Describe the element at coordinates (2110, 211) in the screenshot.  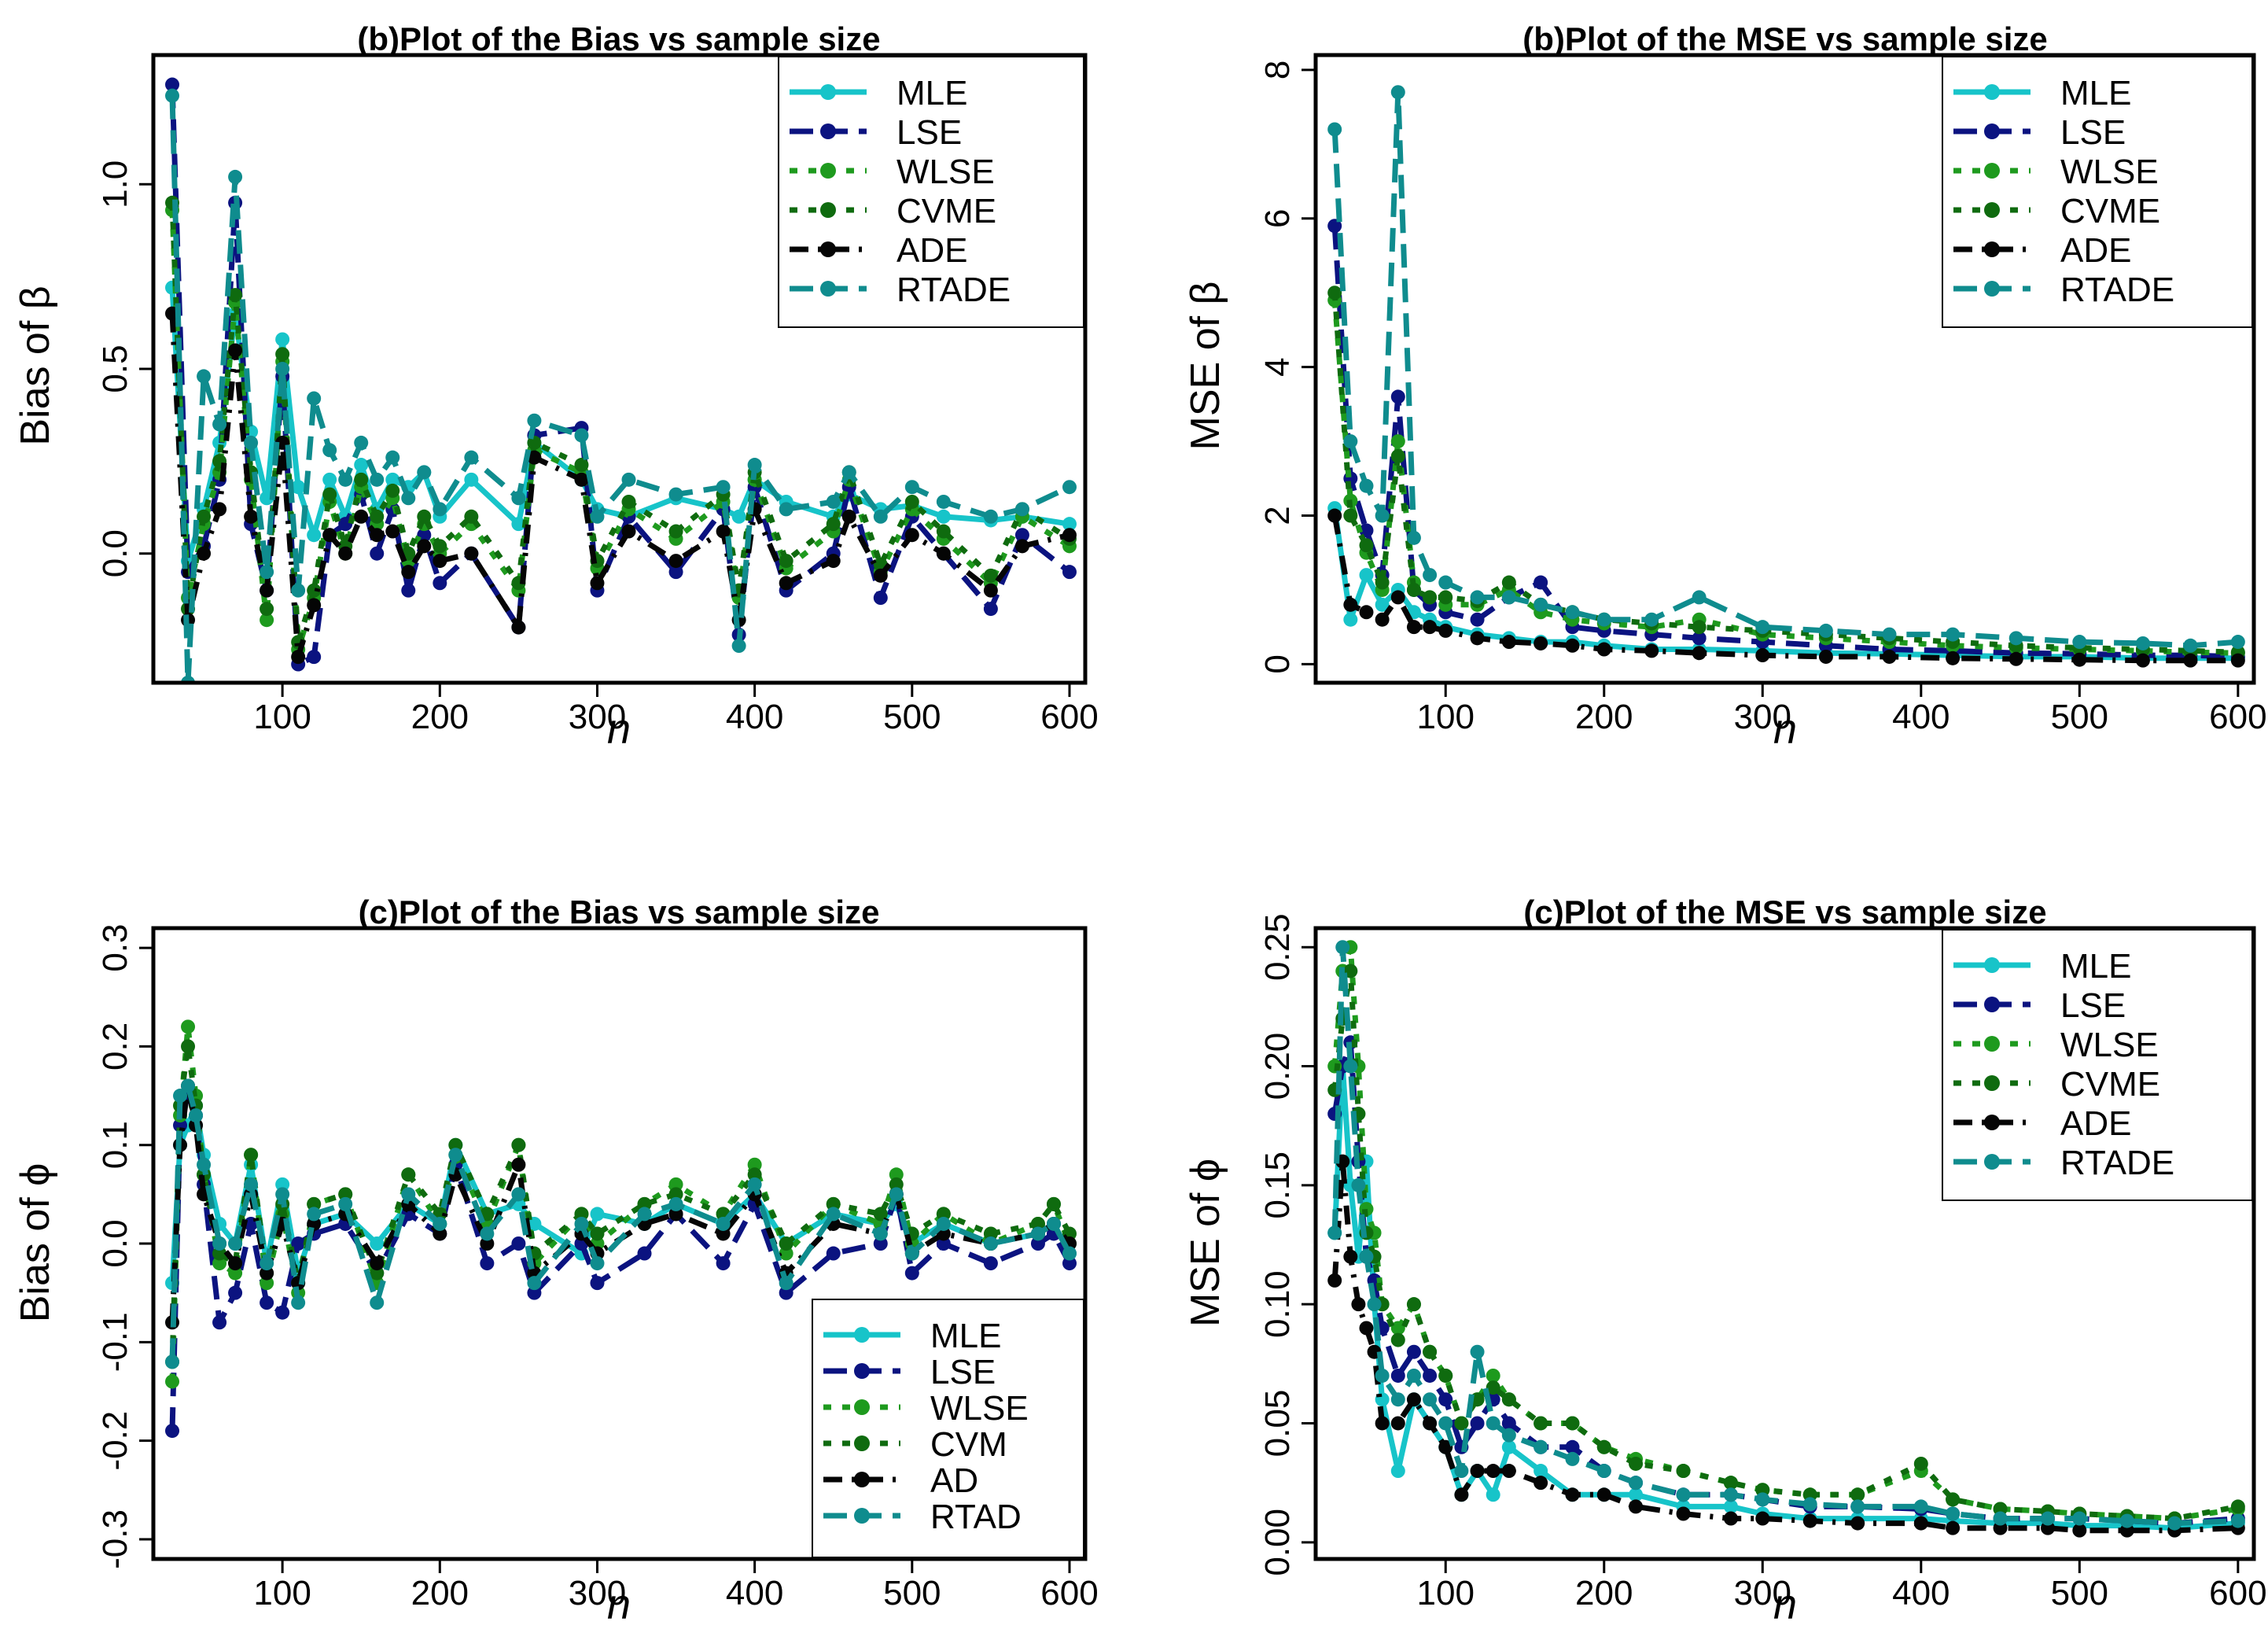
I see `legend-label: CVME` at that location.